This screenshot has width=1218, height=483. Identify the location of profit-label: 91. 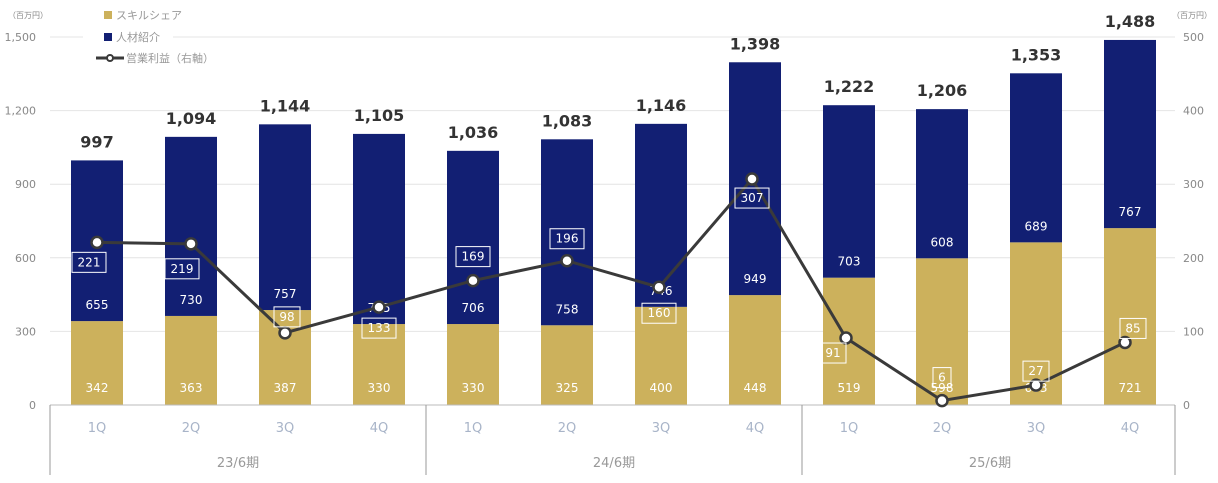
(832, 353).